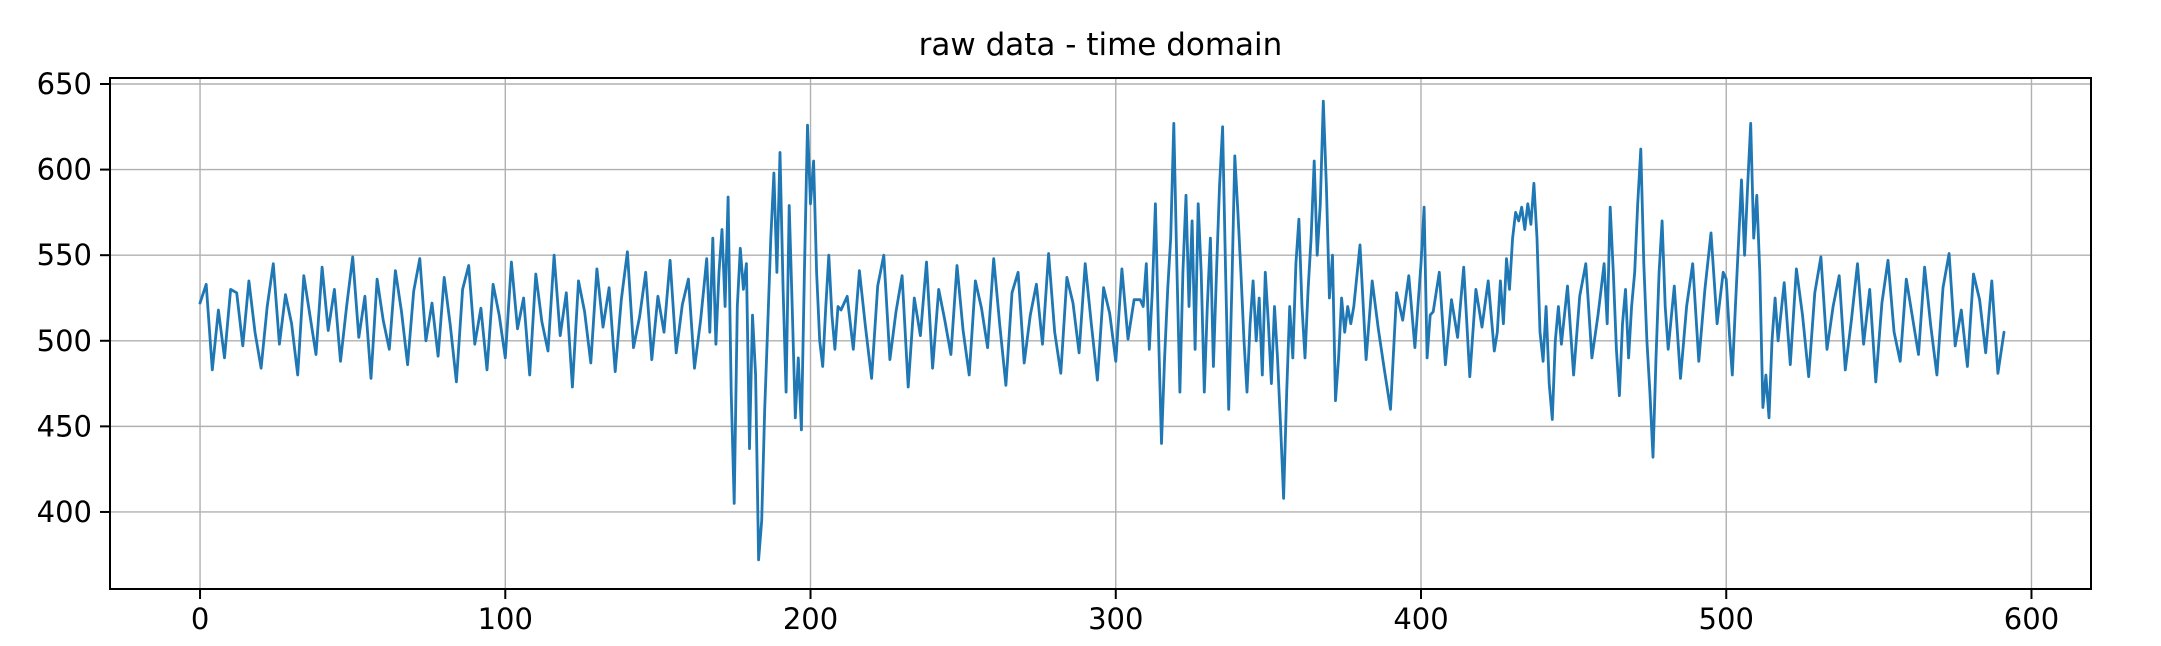 This screenshot has height=646, width=2161. What do you see at coordinates (1100, 45) in the screenshot?
I see `chart-title: raw data - time domain` at bounding box center [1100, 45].